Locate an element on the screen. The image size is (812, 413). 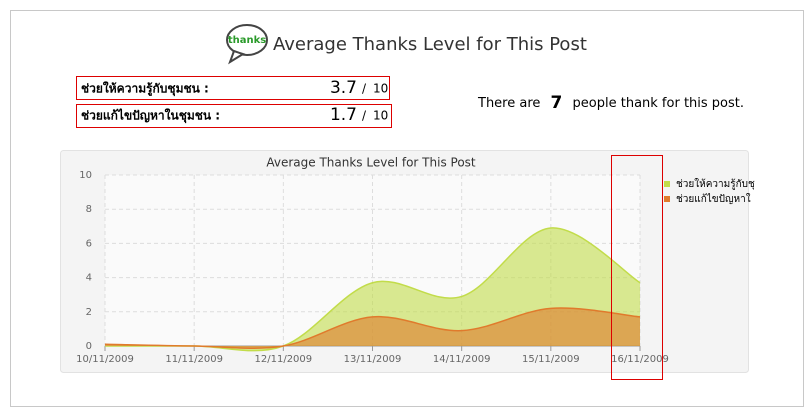
x-tick-label: 11/11/2009 is located at coordinates (194, 359).